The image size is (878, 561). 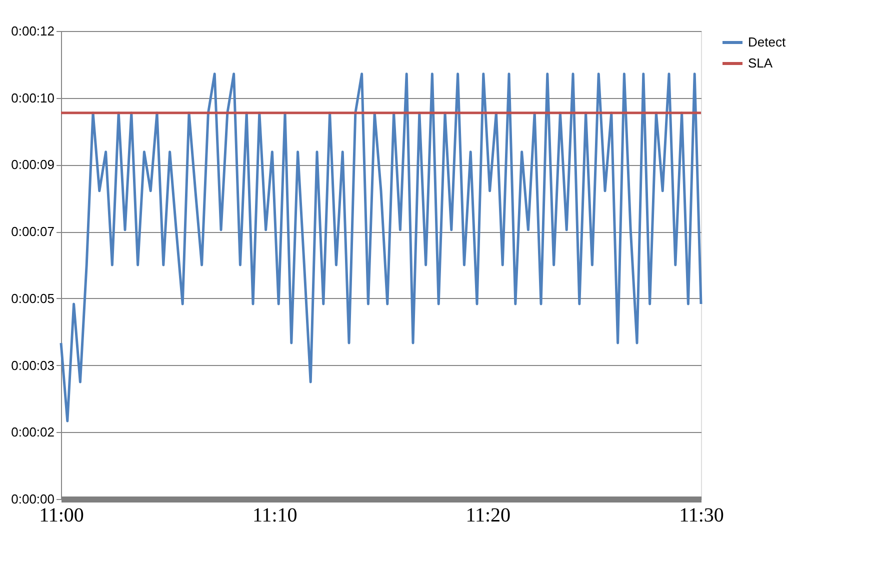 What do you see at coordinates (760, 63) in the screenshot?
I see `legend-label: SLA` at bounding box center [760, 63].